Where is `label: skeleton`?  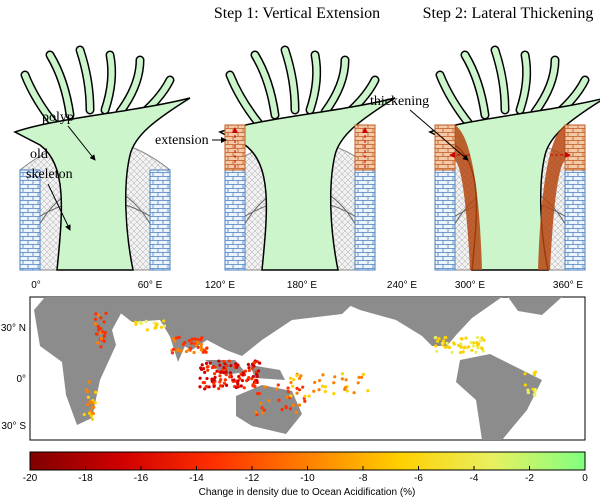 label: skeleton is located at coordinates (49, 174).